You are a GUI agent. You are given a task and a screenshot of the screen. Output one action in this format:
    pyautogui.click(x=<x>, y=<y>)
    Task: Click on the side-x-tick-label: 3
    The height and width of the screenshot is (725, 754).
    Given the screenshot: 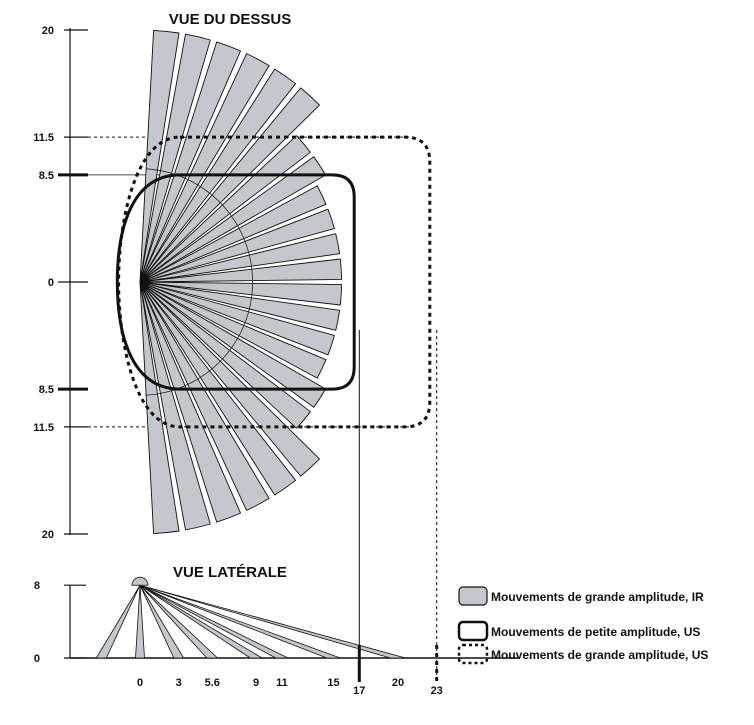 What is the action you would take?
    pyautogui.click(x=179, y=683)
    